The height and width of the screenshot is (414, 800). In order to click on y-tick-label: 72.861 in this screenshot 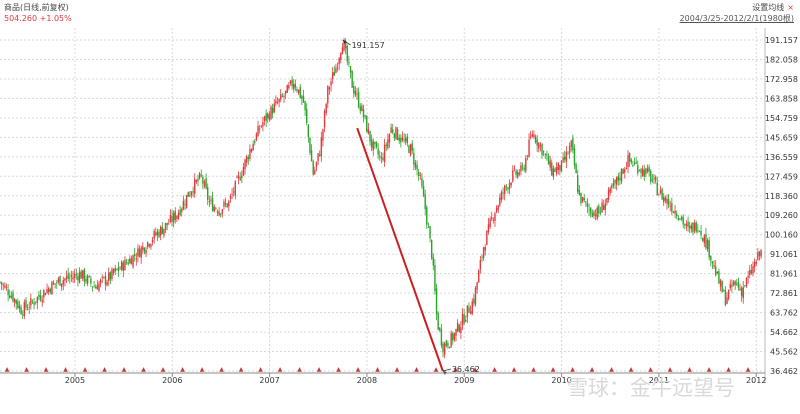, I will do `click(784, 293)`.